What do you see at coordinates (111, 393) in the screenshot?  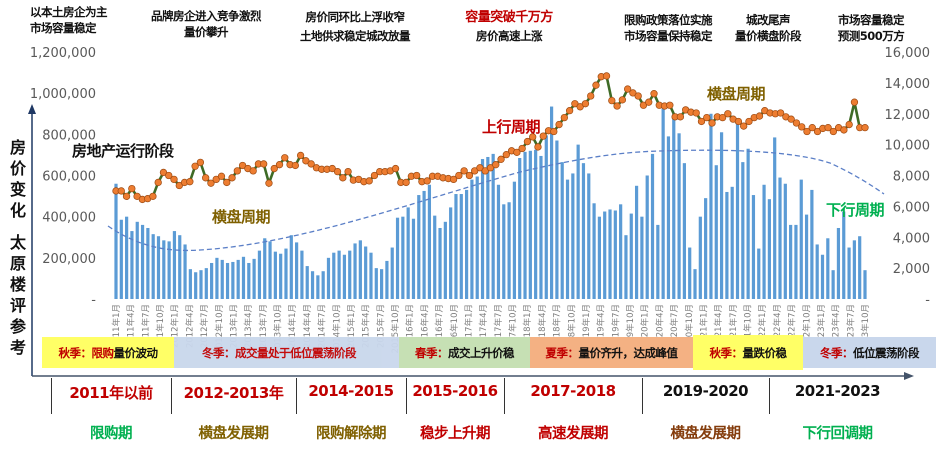 I see `period-years: 2011年以前` at bounding box center [111, 393].